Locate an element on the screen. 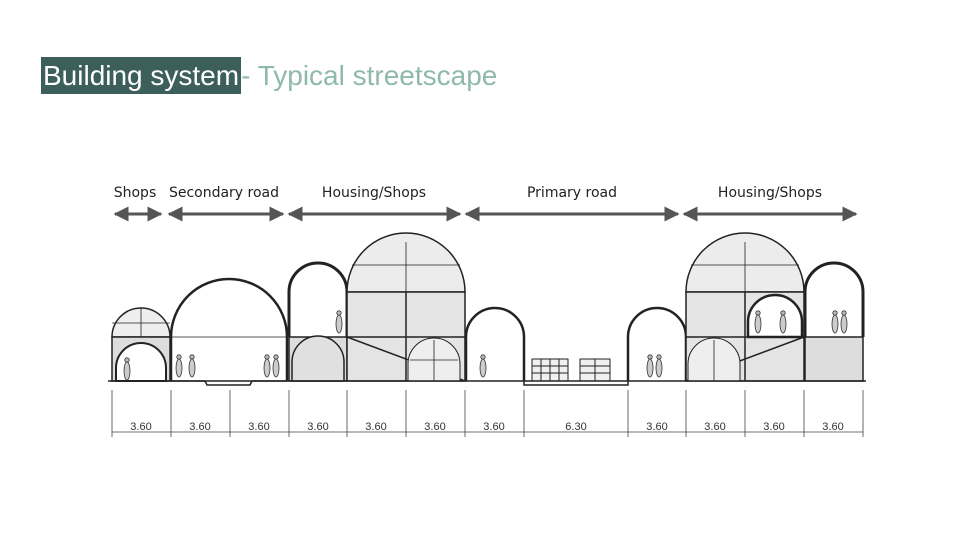  slide-title: Building system - Typical streetscape is located at coordinates (269, 75).